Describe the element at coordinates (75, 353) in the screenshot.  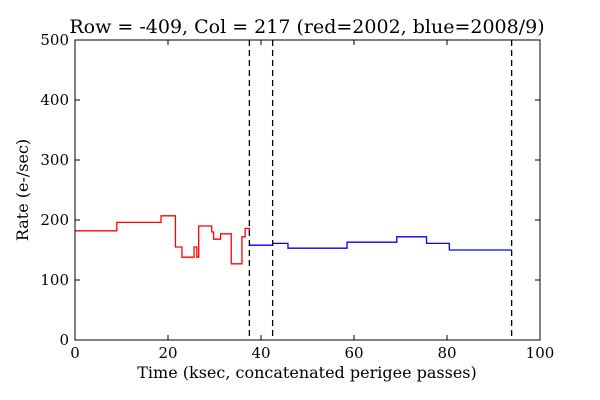
I see `x-tick-label: 0` at that location.